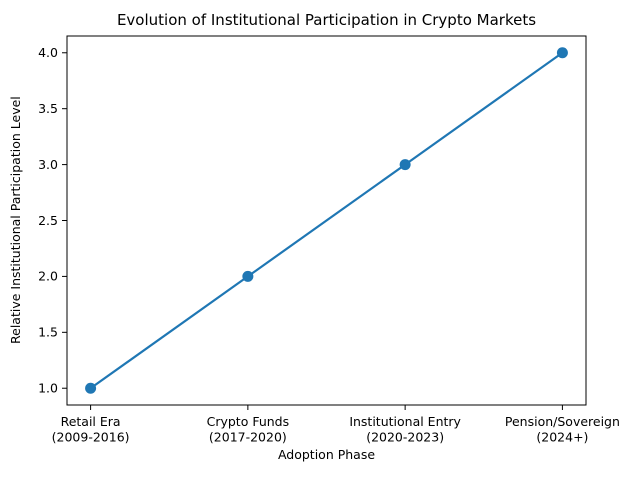 The image size is (640, 480). What do you see at coordinates (326, 454) in the screenshot?
I see `x-axis-label: Adoption Phase` at bounding box center [326, 454].